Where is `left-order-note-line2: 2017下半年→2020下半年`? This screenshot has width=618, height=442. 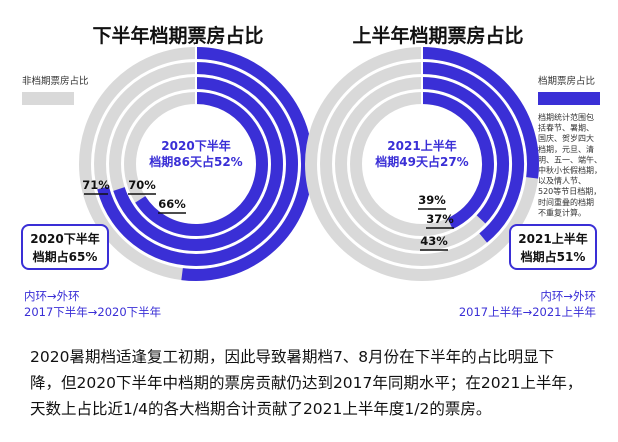 left-order-note-line2: 2017下半年→2020下半年 is located at coordinates (92, 312).